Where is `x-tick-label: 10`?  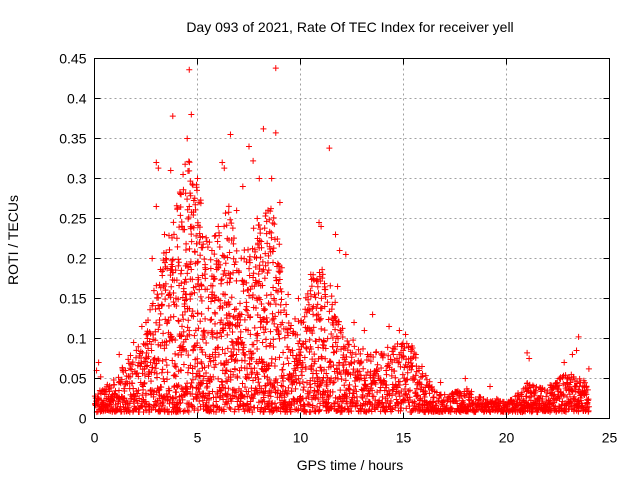 x-tick-label: 10 is located at coordinates (301, 438).